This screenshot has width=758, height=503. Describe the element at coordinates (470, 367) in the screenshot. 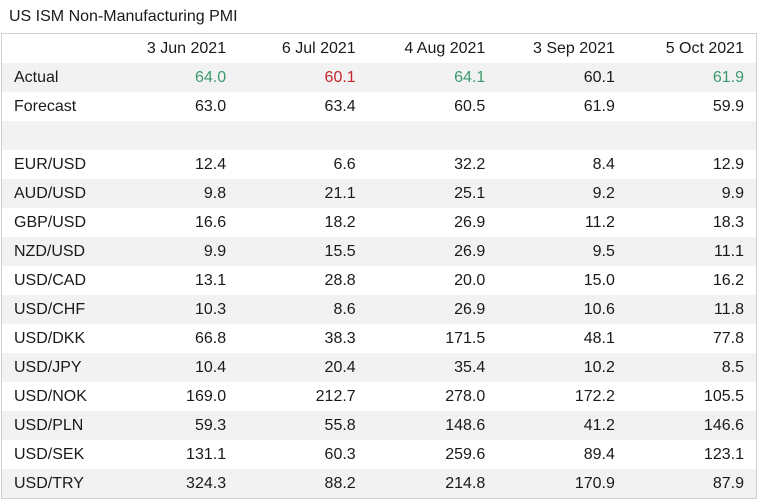

I see `table-cell: 35.4` at that location.